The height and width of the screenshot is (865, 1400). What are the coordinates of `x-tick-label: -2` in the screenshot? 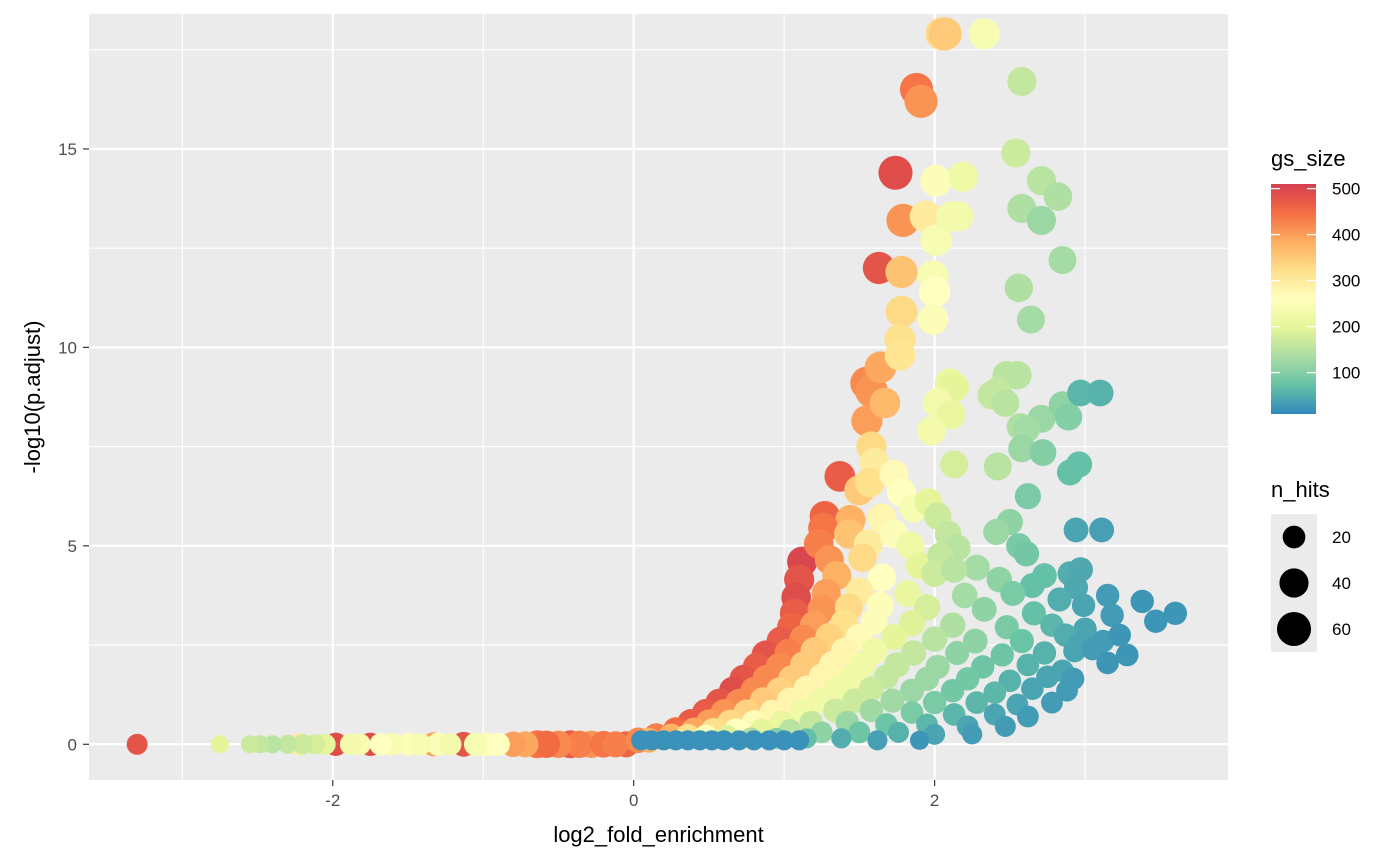 It's located at (332, 800).